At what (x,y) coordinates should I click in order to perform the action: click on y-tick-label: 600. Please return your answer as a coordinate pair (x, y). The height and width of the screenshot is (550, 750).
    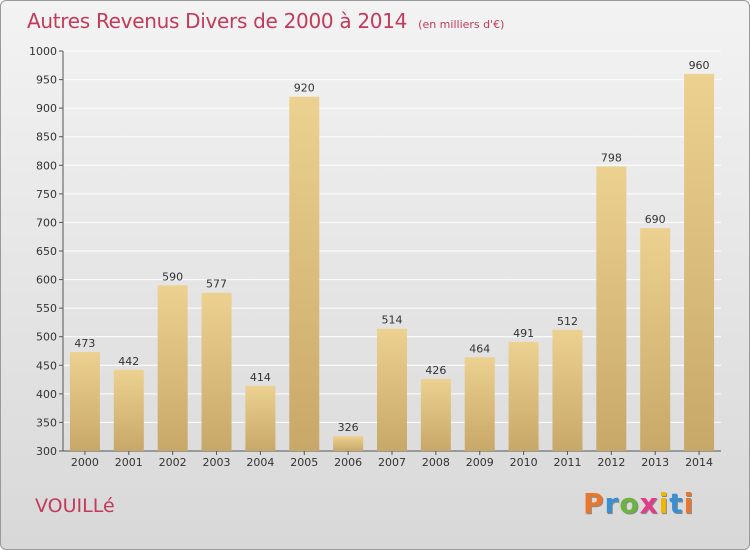
    Looking at the image, I should click on (46, 280).